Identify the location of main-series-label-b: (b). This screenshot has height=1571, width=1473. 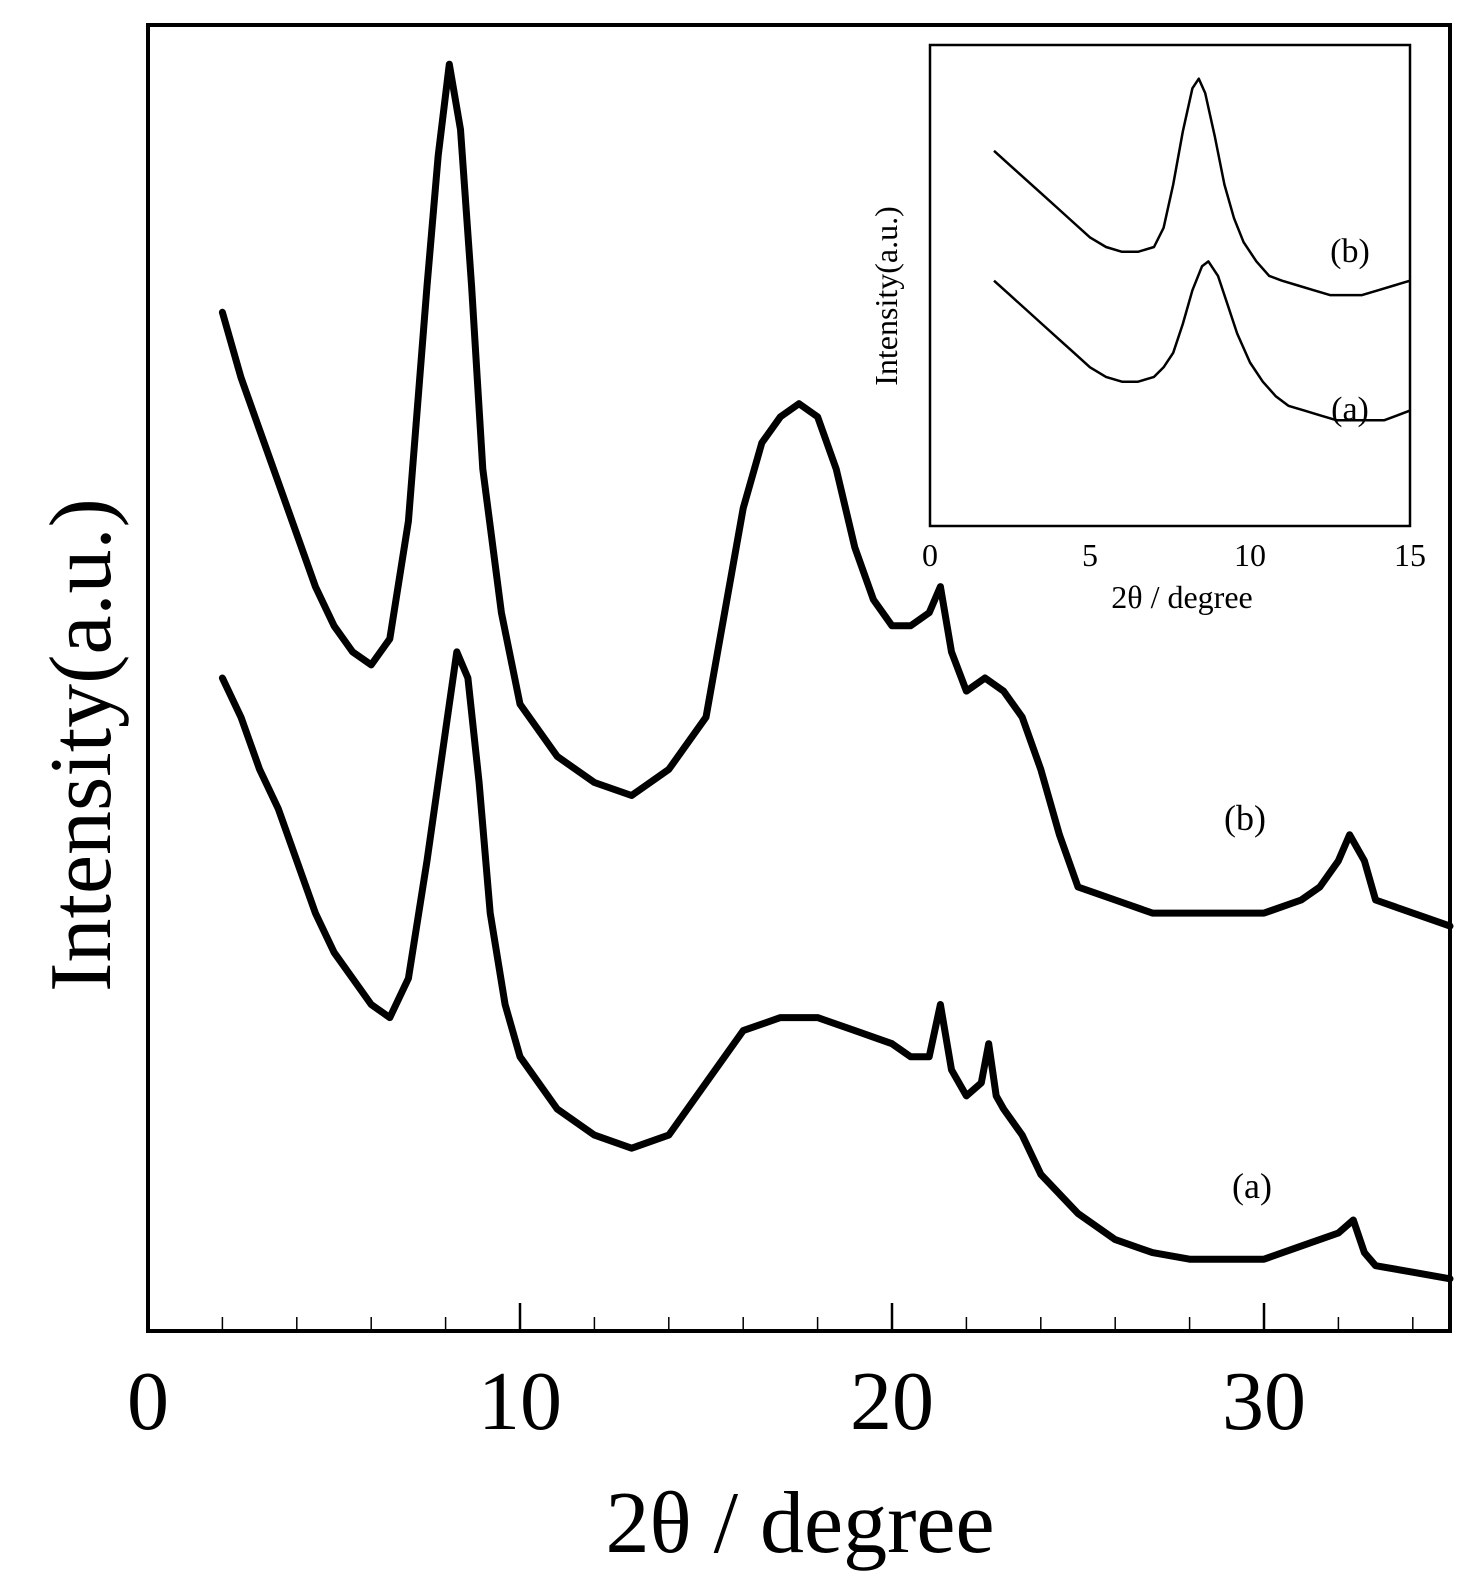
(1245, 818).